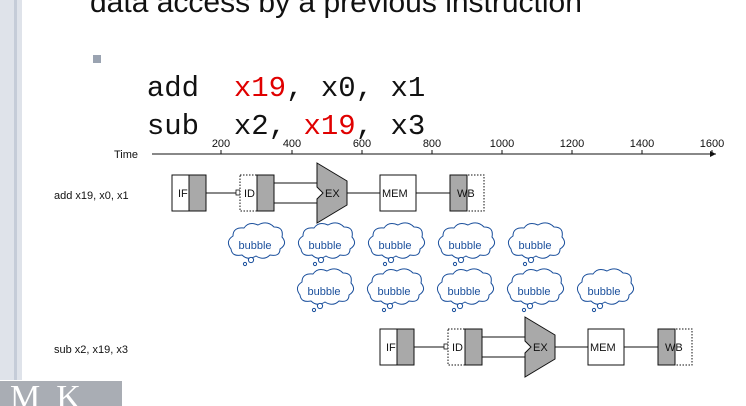 This screenshot has width=746, height=406. What do you see at coordinates (432, 144) in the screenshot?
I see `time-tick-label: 800` at bounding box center [432, 144].